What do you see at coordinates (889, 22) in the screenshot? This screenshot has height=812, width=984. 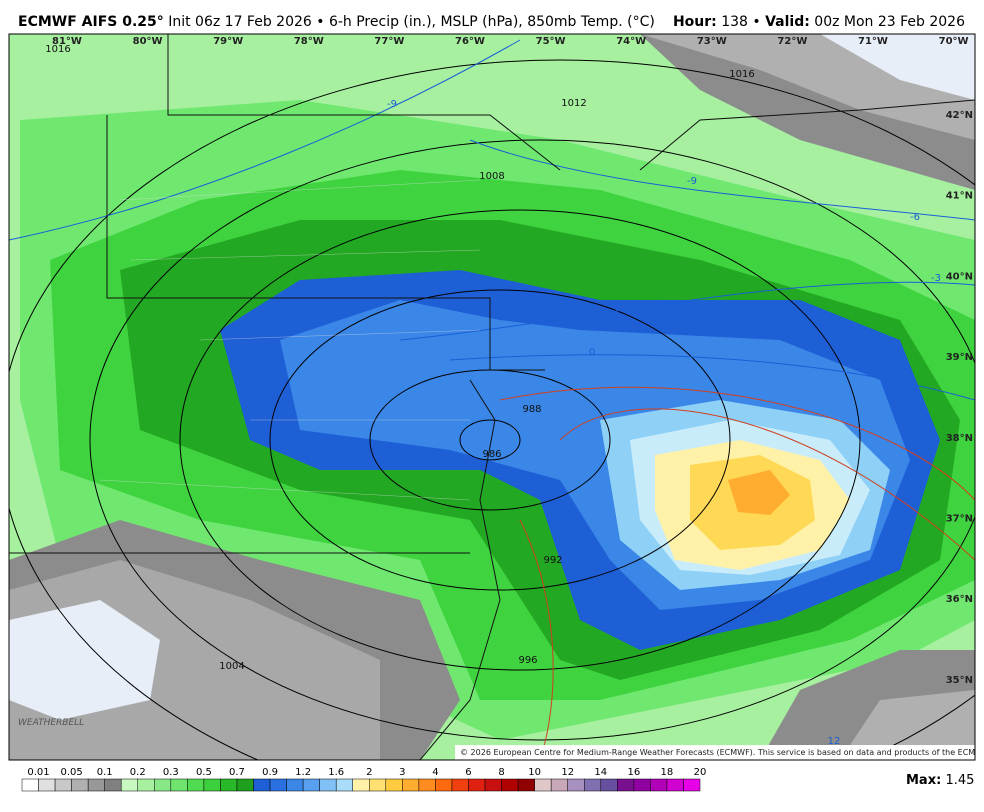 I see `valid: 00z Mon 23 Feb 2026` at bounding box center [889, 22].